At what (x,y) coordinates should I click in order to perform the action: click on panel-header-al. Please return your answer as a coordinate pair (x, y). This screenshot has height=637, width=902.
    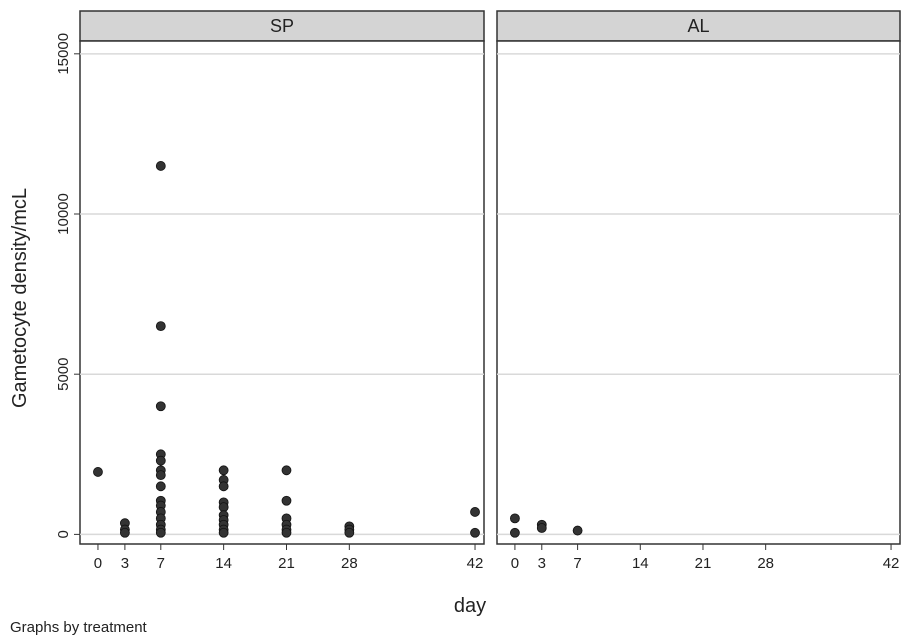
    Looking at the image, I should click on (698, 26).